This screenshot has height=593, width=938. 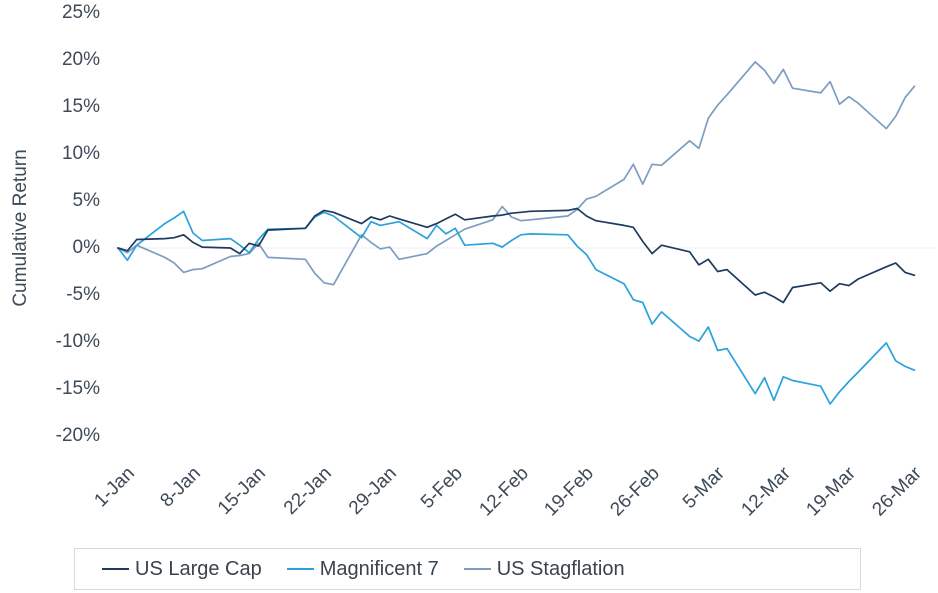 I want to click on y-tick-label: 5%, so click(x=86, y=200).